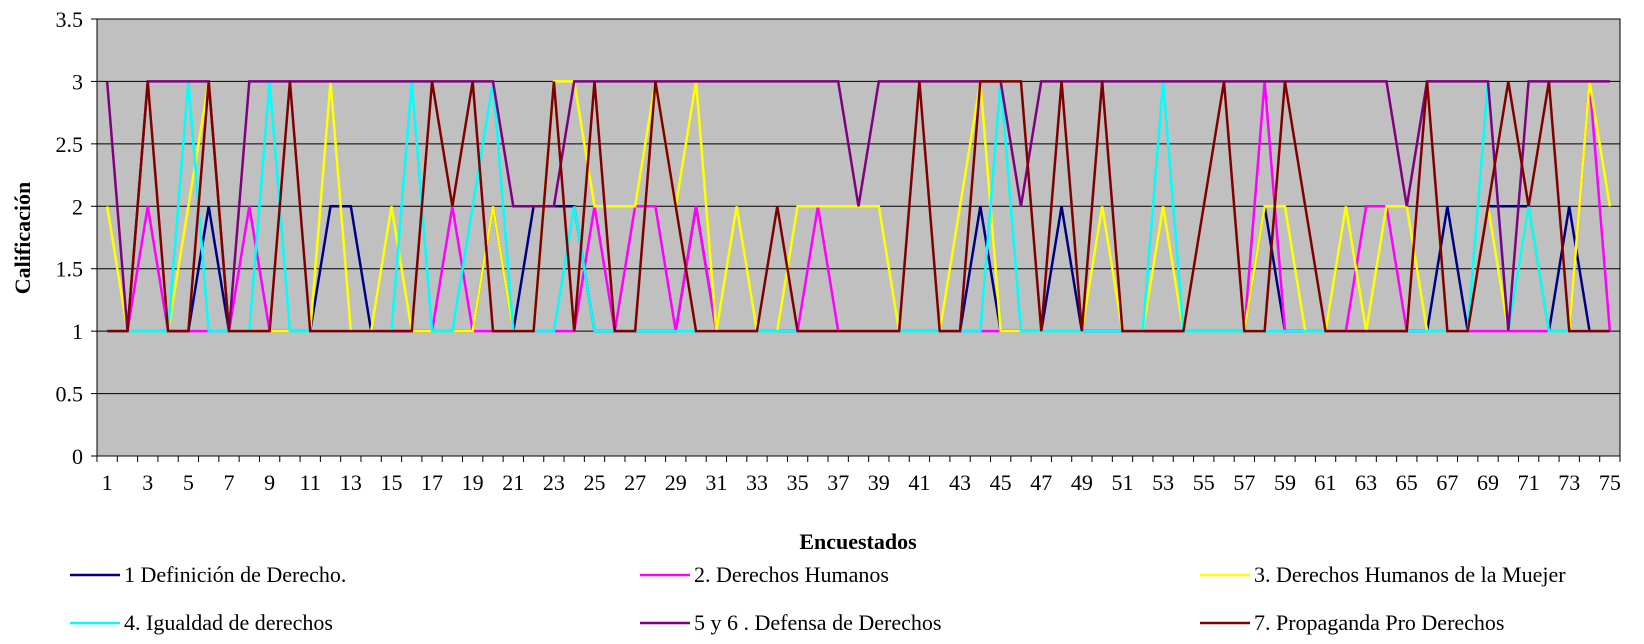  What do you see at coordinates (228, 622) in the screenshot?
I see `legend-label: 4. Igualdad de derechos` at bounding box center [228, 622].